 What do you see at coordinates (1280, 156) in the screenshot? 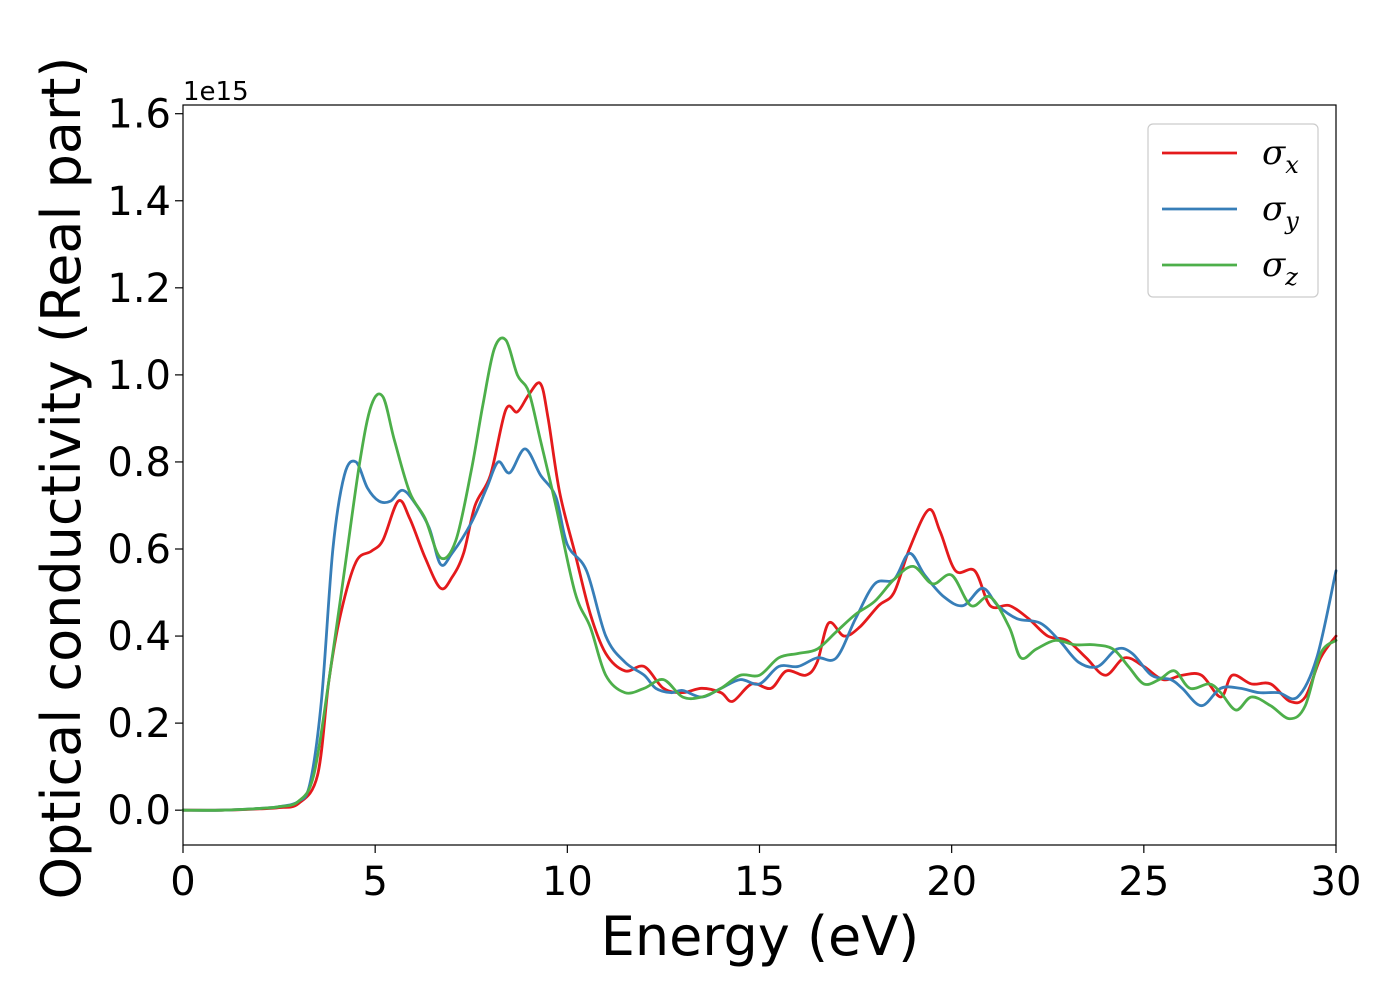
I see `legend-label-x: σx` at bounding box center [1280, 156].